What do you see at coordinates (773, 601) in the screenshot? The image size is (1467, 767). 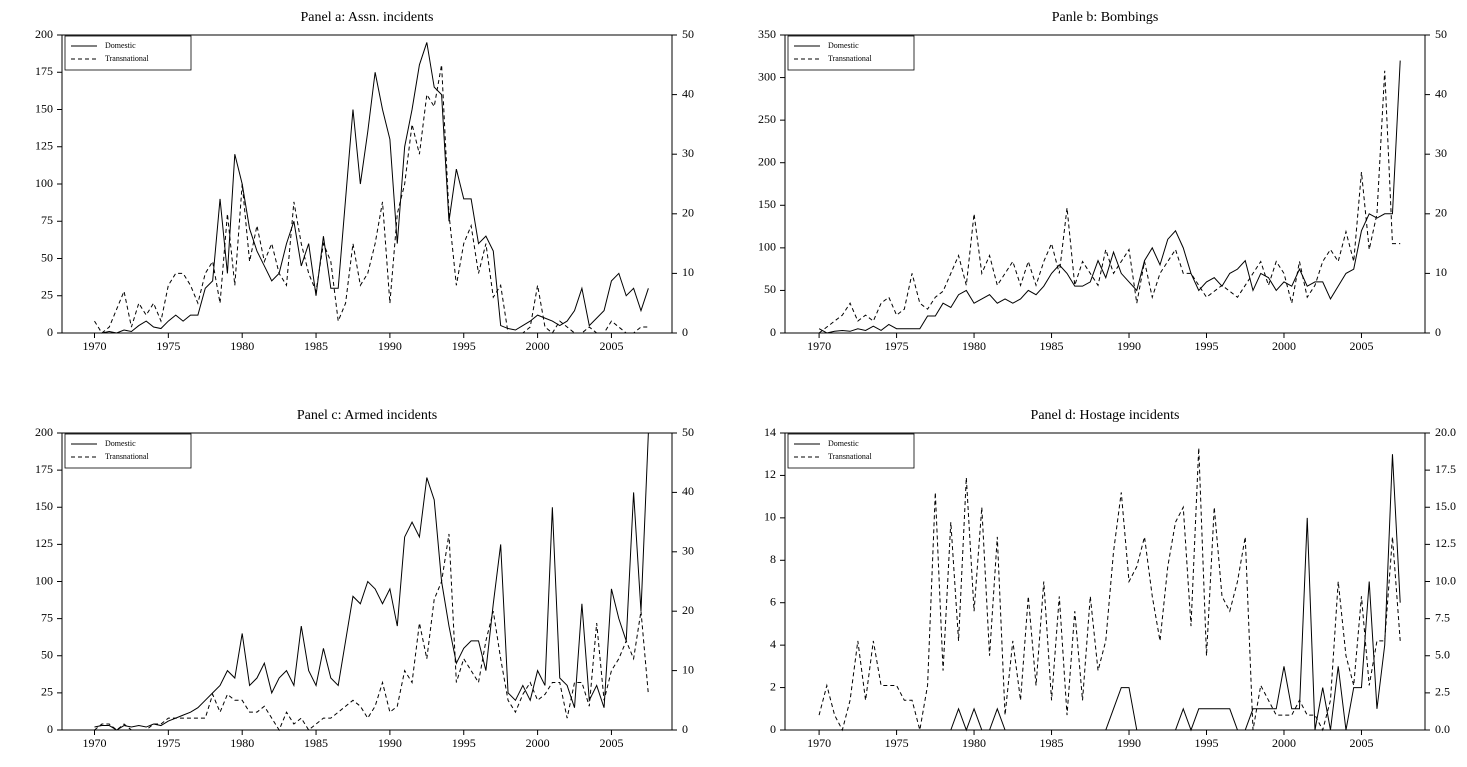 I see `y-tick-label: 6` at bounding box center [773, 601].